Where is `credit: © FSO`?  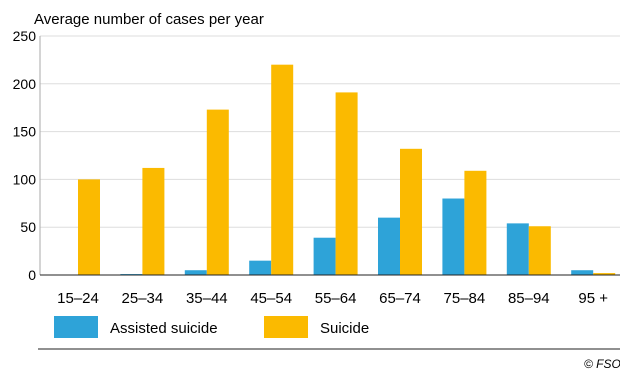
credit: © FSO is located at coordinates (602, 364).